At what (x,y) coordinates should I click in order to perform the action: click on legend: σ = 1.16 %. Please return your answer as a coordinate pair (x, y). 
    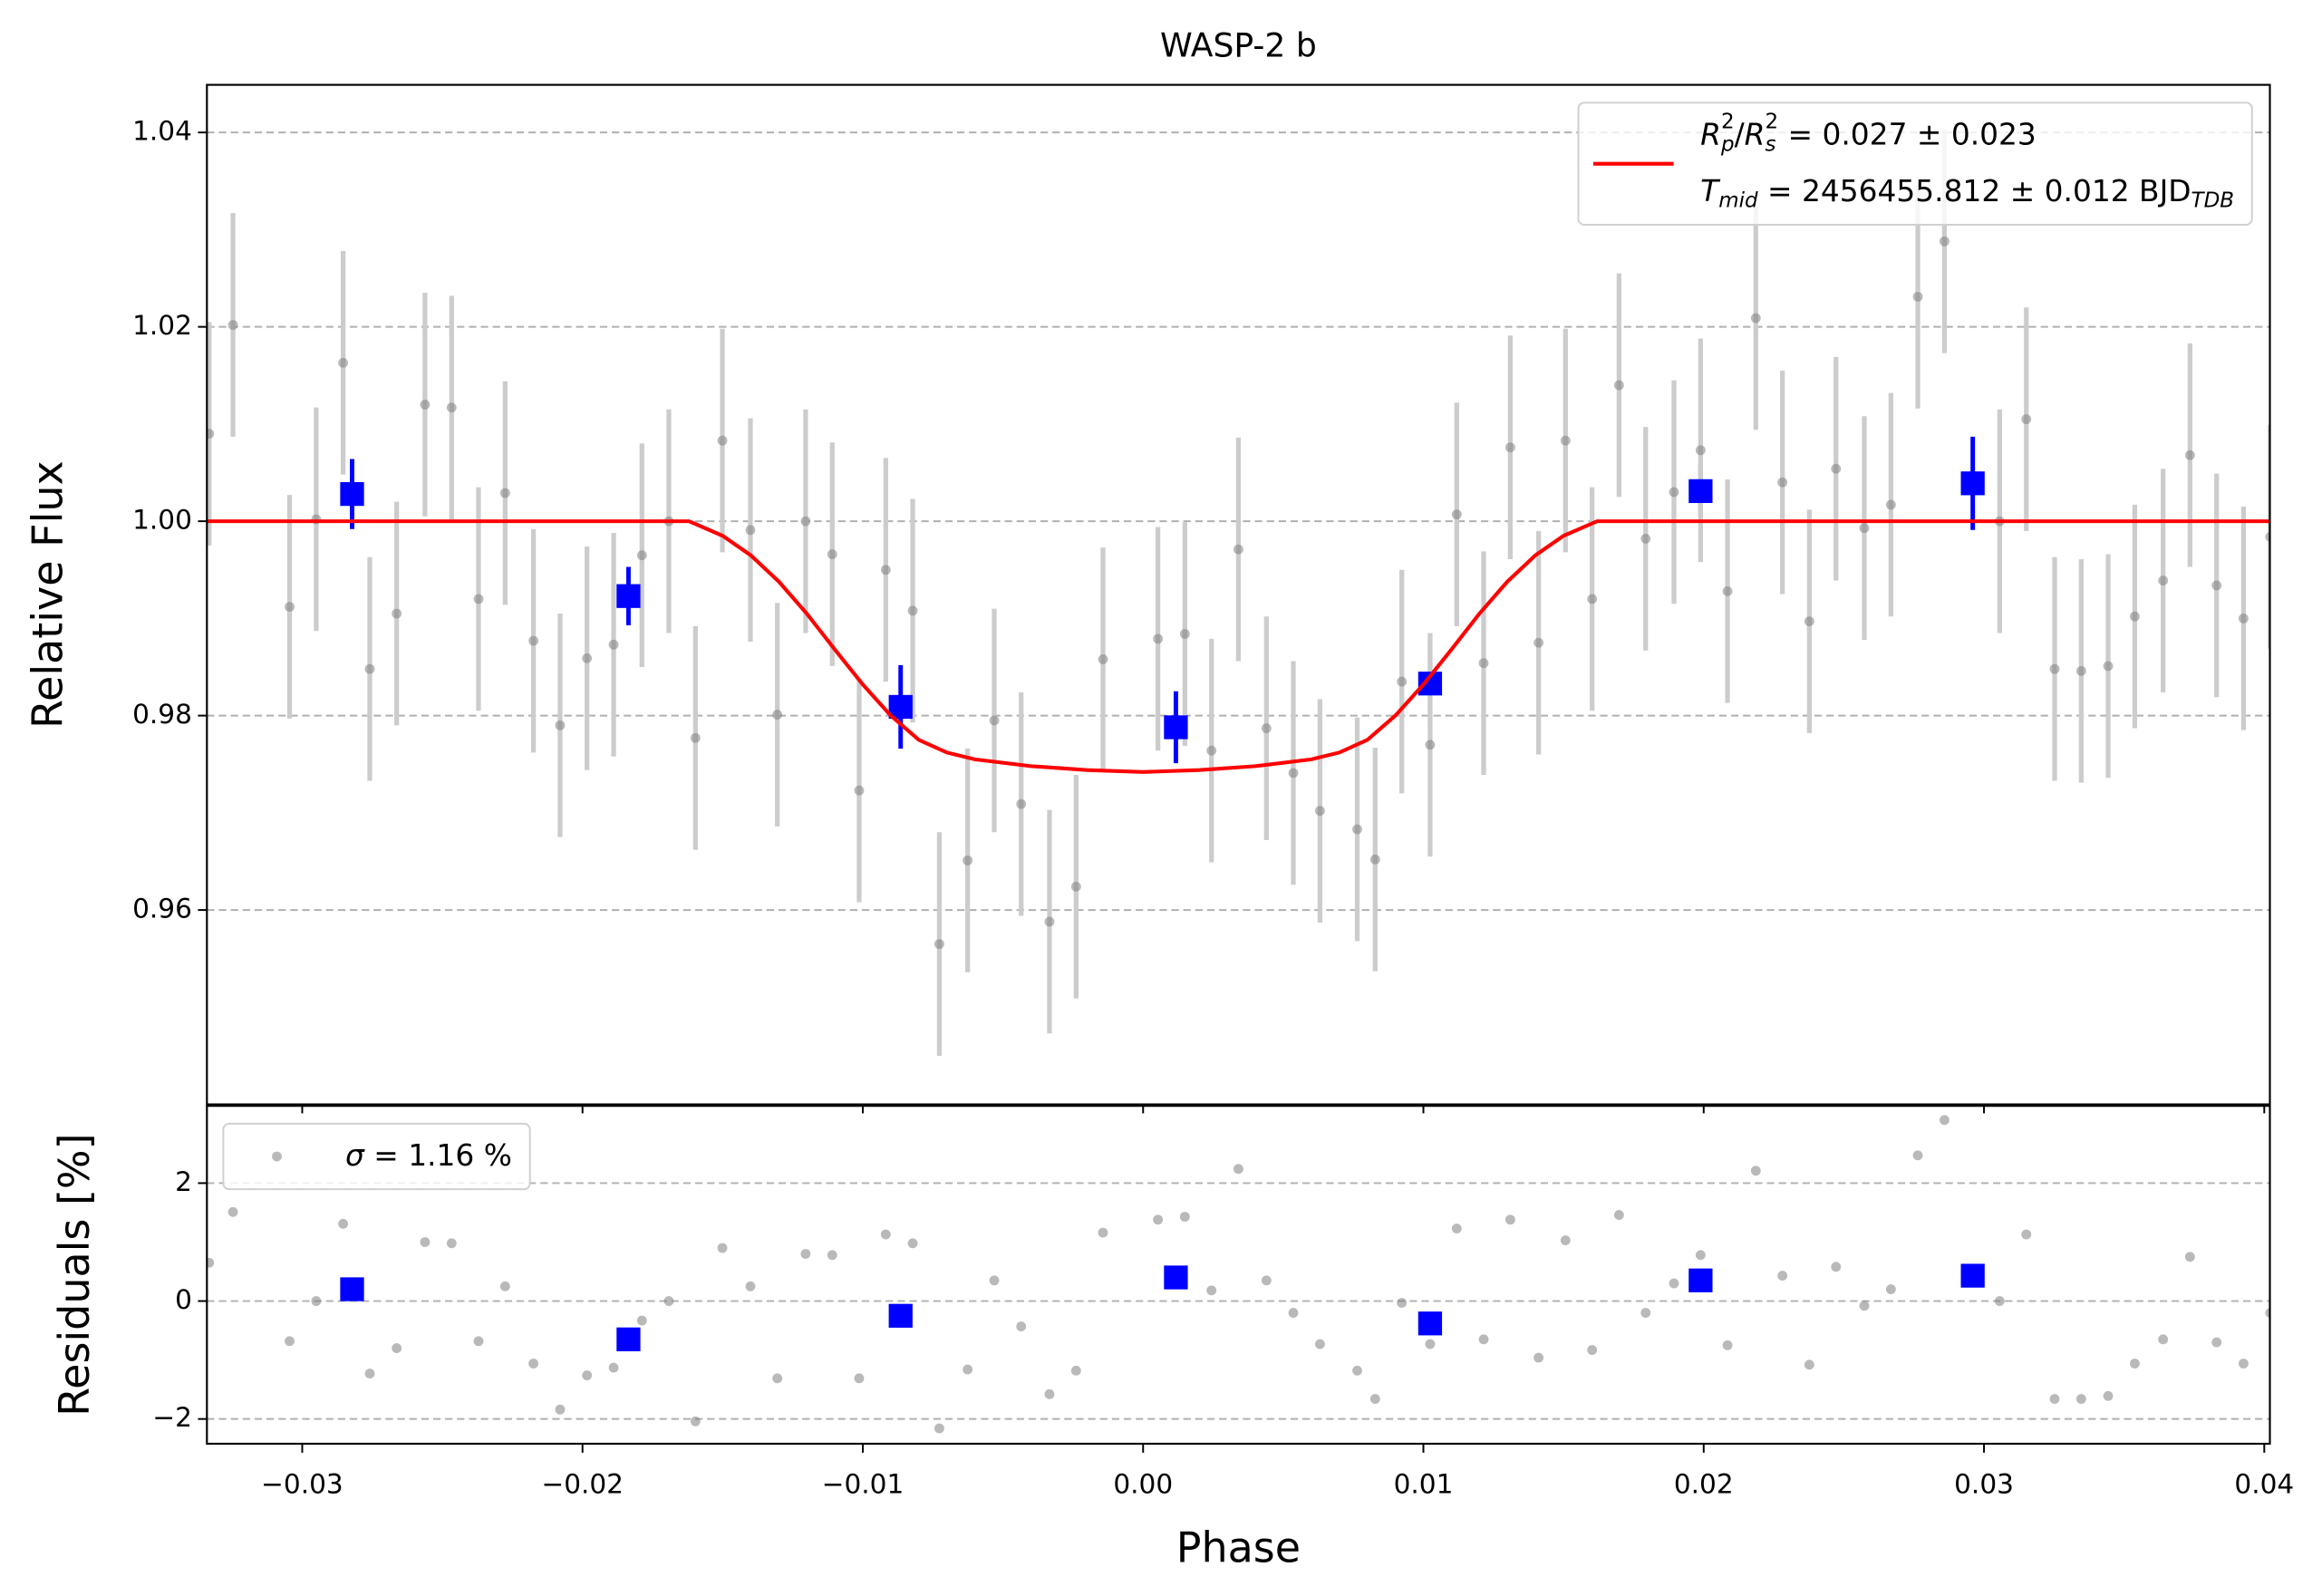
    Looking at the image, I should click on (376, 1156).